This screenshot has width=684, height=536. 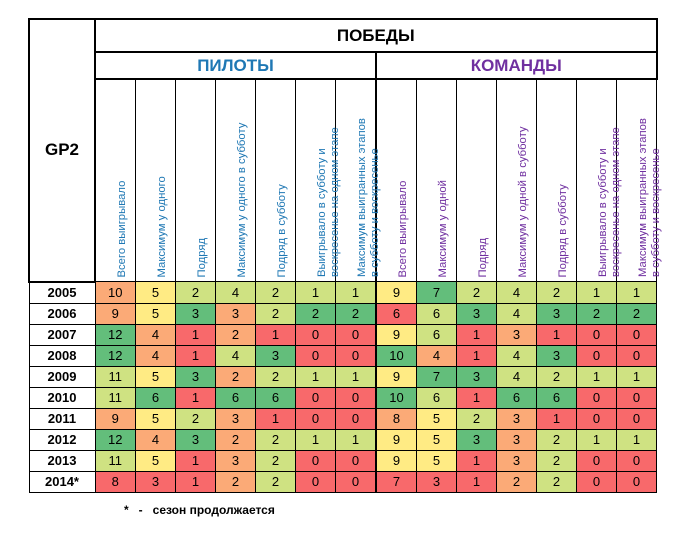 What do you see at coordinates (516, 180) in the screenshot?
I see `team-column-header: Максимум у одной в субботу` at bounding box center [516, 180].